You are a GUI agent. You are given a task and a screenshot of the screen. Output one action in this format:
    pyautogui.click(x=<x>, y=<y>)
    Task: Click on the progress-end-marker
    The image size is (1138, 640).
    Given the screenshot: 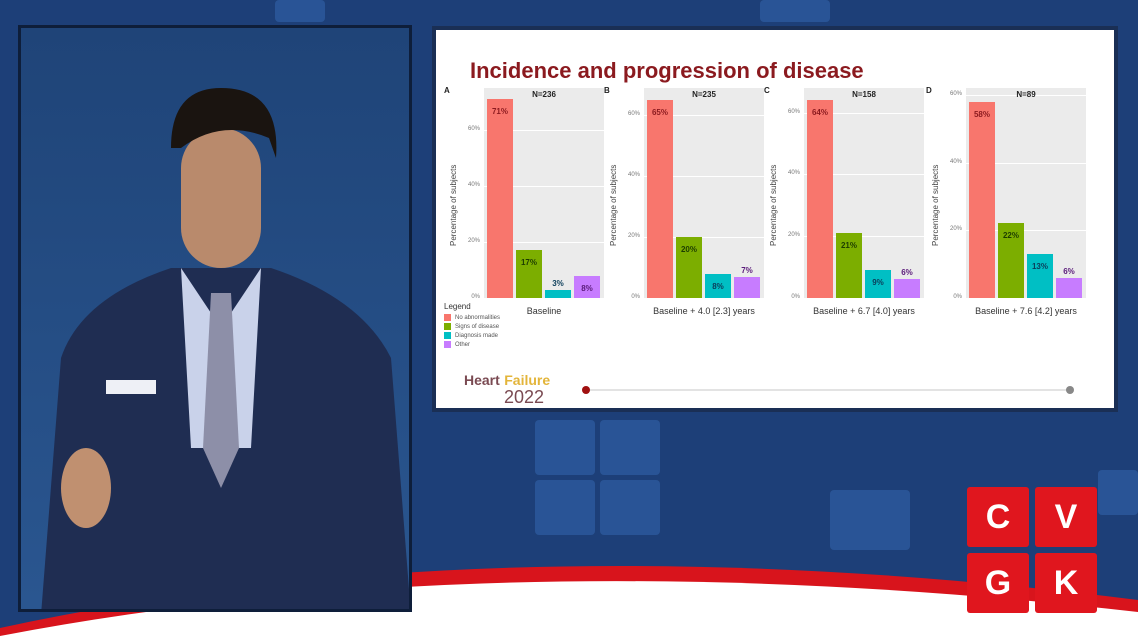 What is the action you would take?
    pyautogui.click(x=1070, y=390)
    